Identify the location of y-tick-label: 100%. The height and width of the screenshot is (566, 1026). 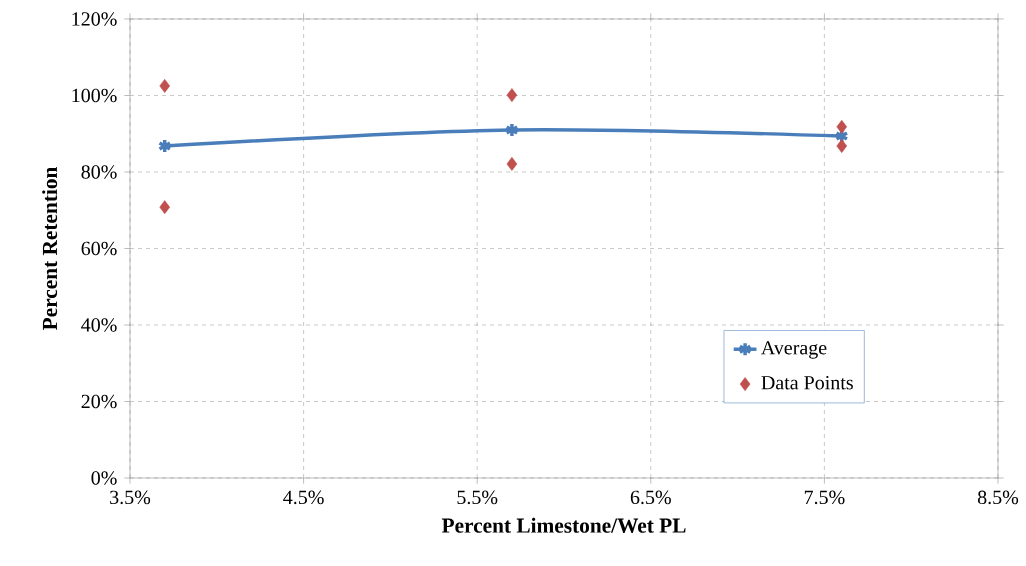
(94, 95).